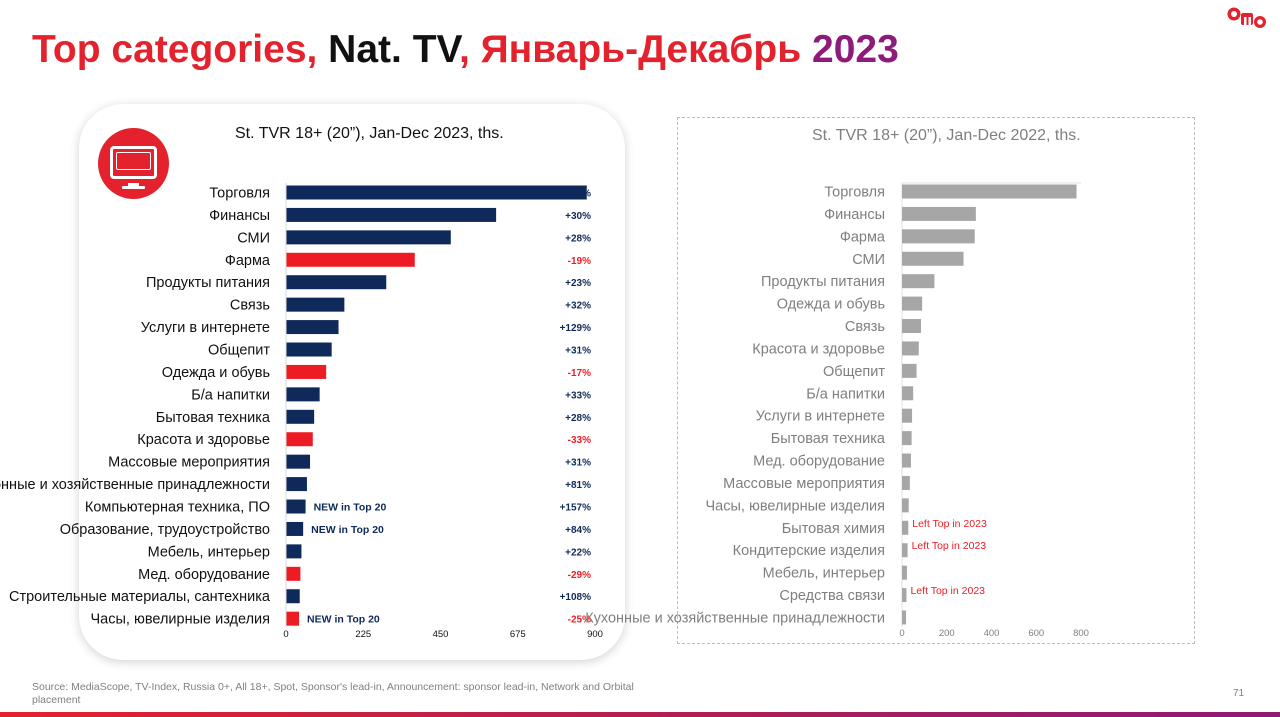 The height and width of the screenshot is (717, 1280). Describe the element at coordinates (854, 193) in the screenshot. I see `category-label-2022: Торговля` at that location.